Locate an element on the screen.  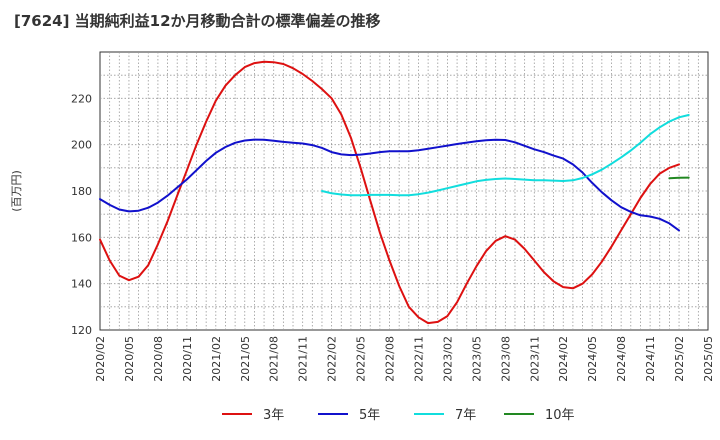
x-tick-label: 2022/05 is located at coordinates (361, 359).